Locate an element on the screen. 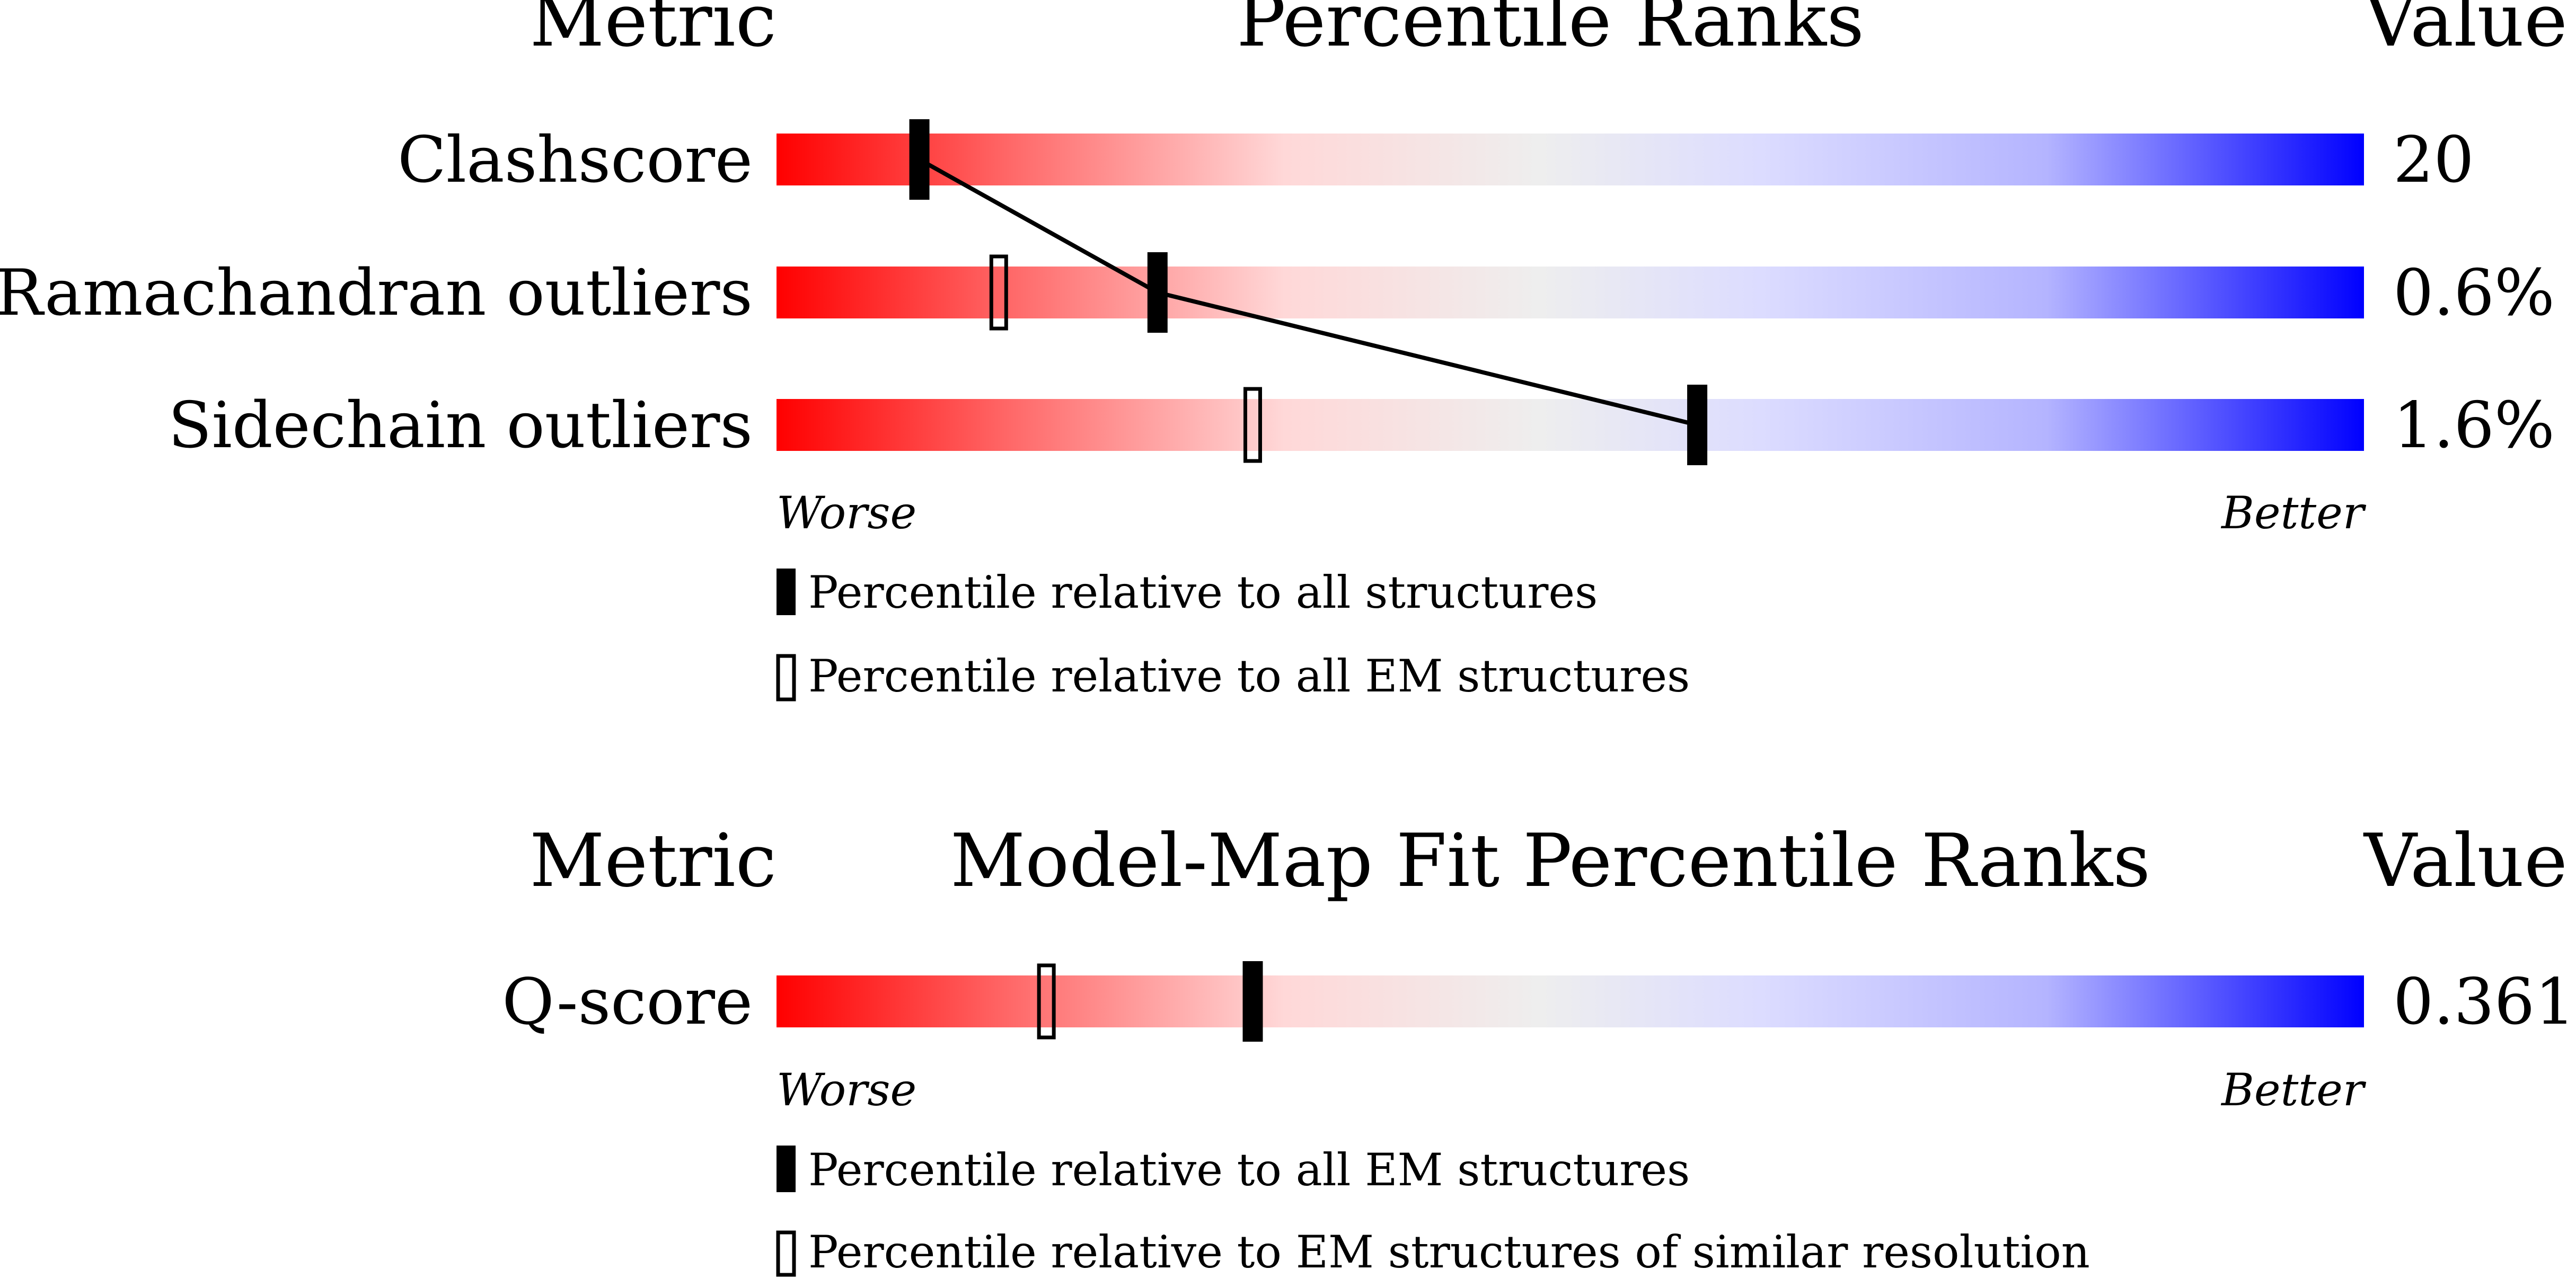  panel-2-legend-hollow-marker is located at coordinates (786, 1253).